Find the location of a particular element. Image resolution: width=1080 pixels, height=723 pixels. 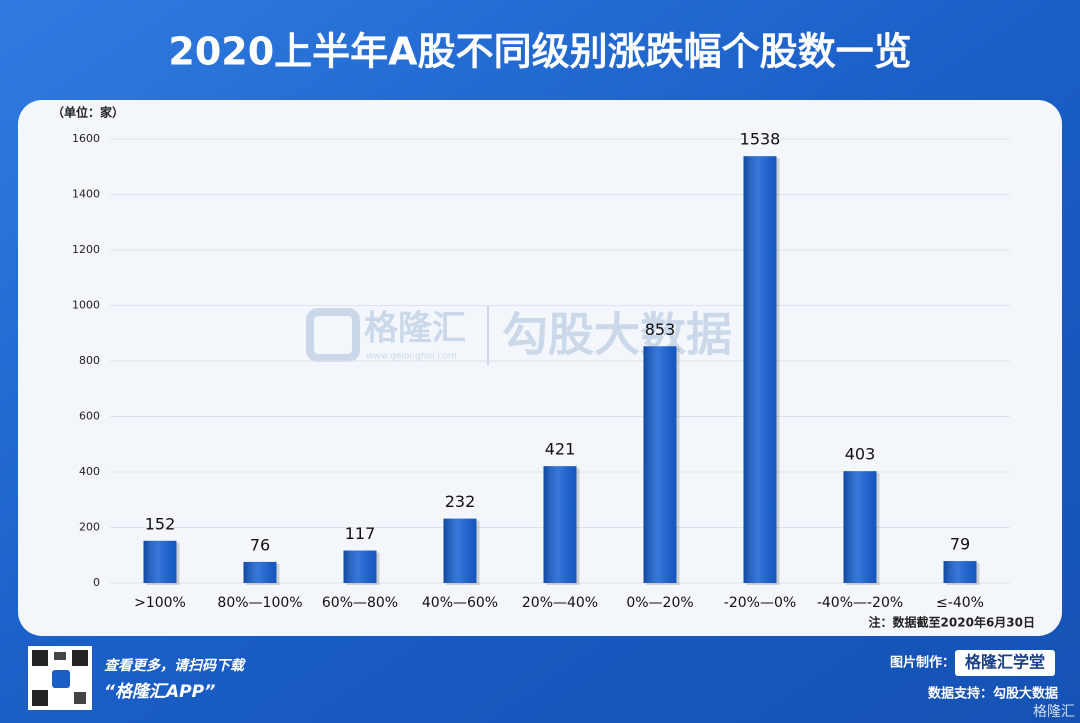

qr-logo is located at coordinates (61, 679).